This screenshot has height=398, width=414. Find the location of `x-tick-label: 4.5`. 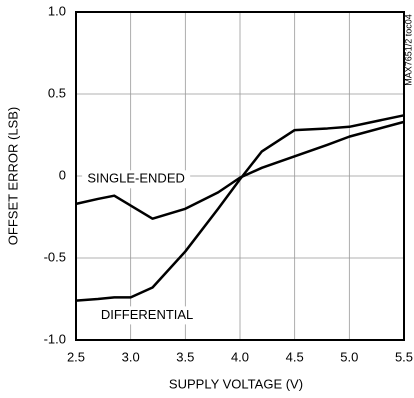

x-tick-label: 4.5 is located at coordinates (295, 356).